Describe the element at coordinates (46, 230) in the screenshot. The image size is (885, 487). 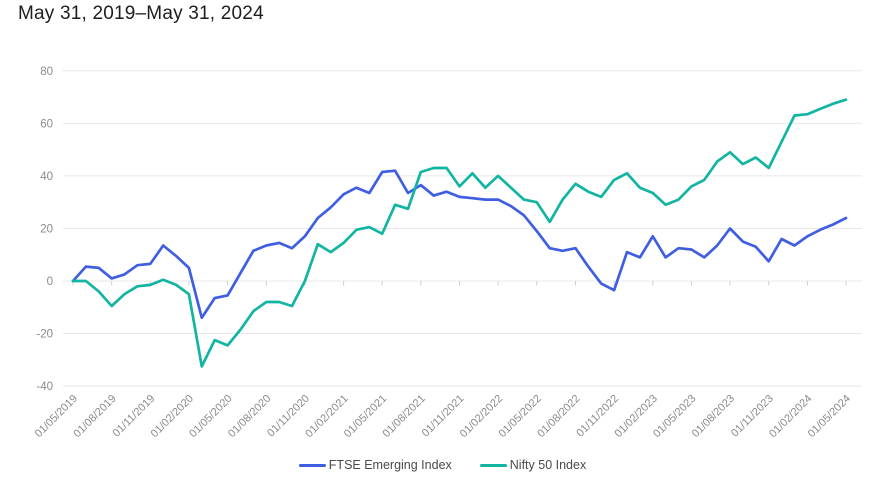
I see `y-axis-tick-label: 20` at that location.